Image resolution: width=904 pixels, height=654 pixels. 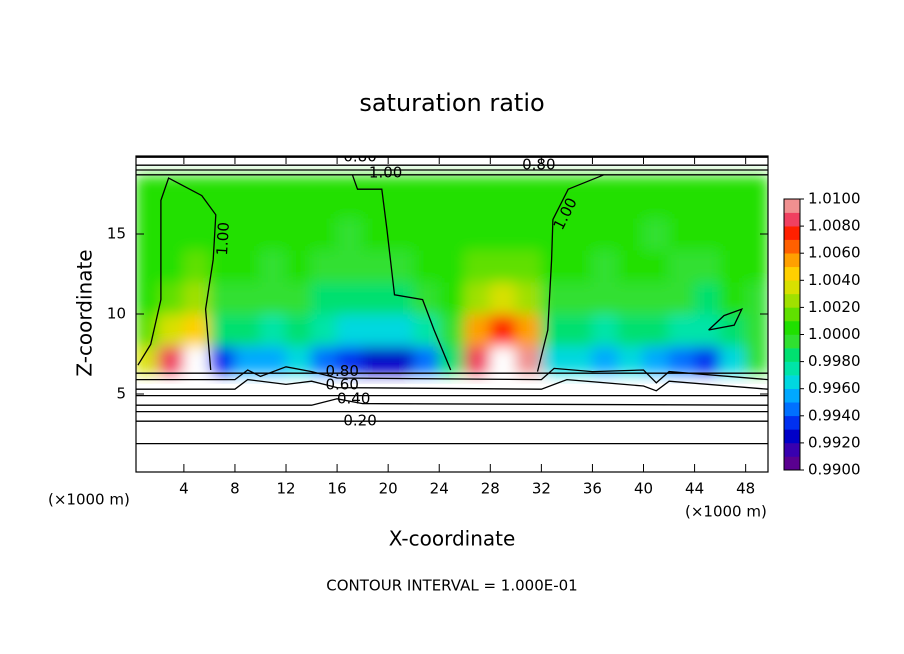 What do you see at coordinates (235, 489) in the screenshot?
I see `x-tick-label: 8` at bounding box center [235, 489].